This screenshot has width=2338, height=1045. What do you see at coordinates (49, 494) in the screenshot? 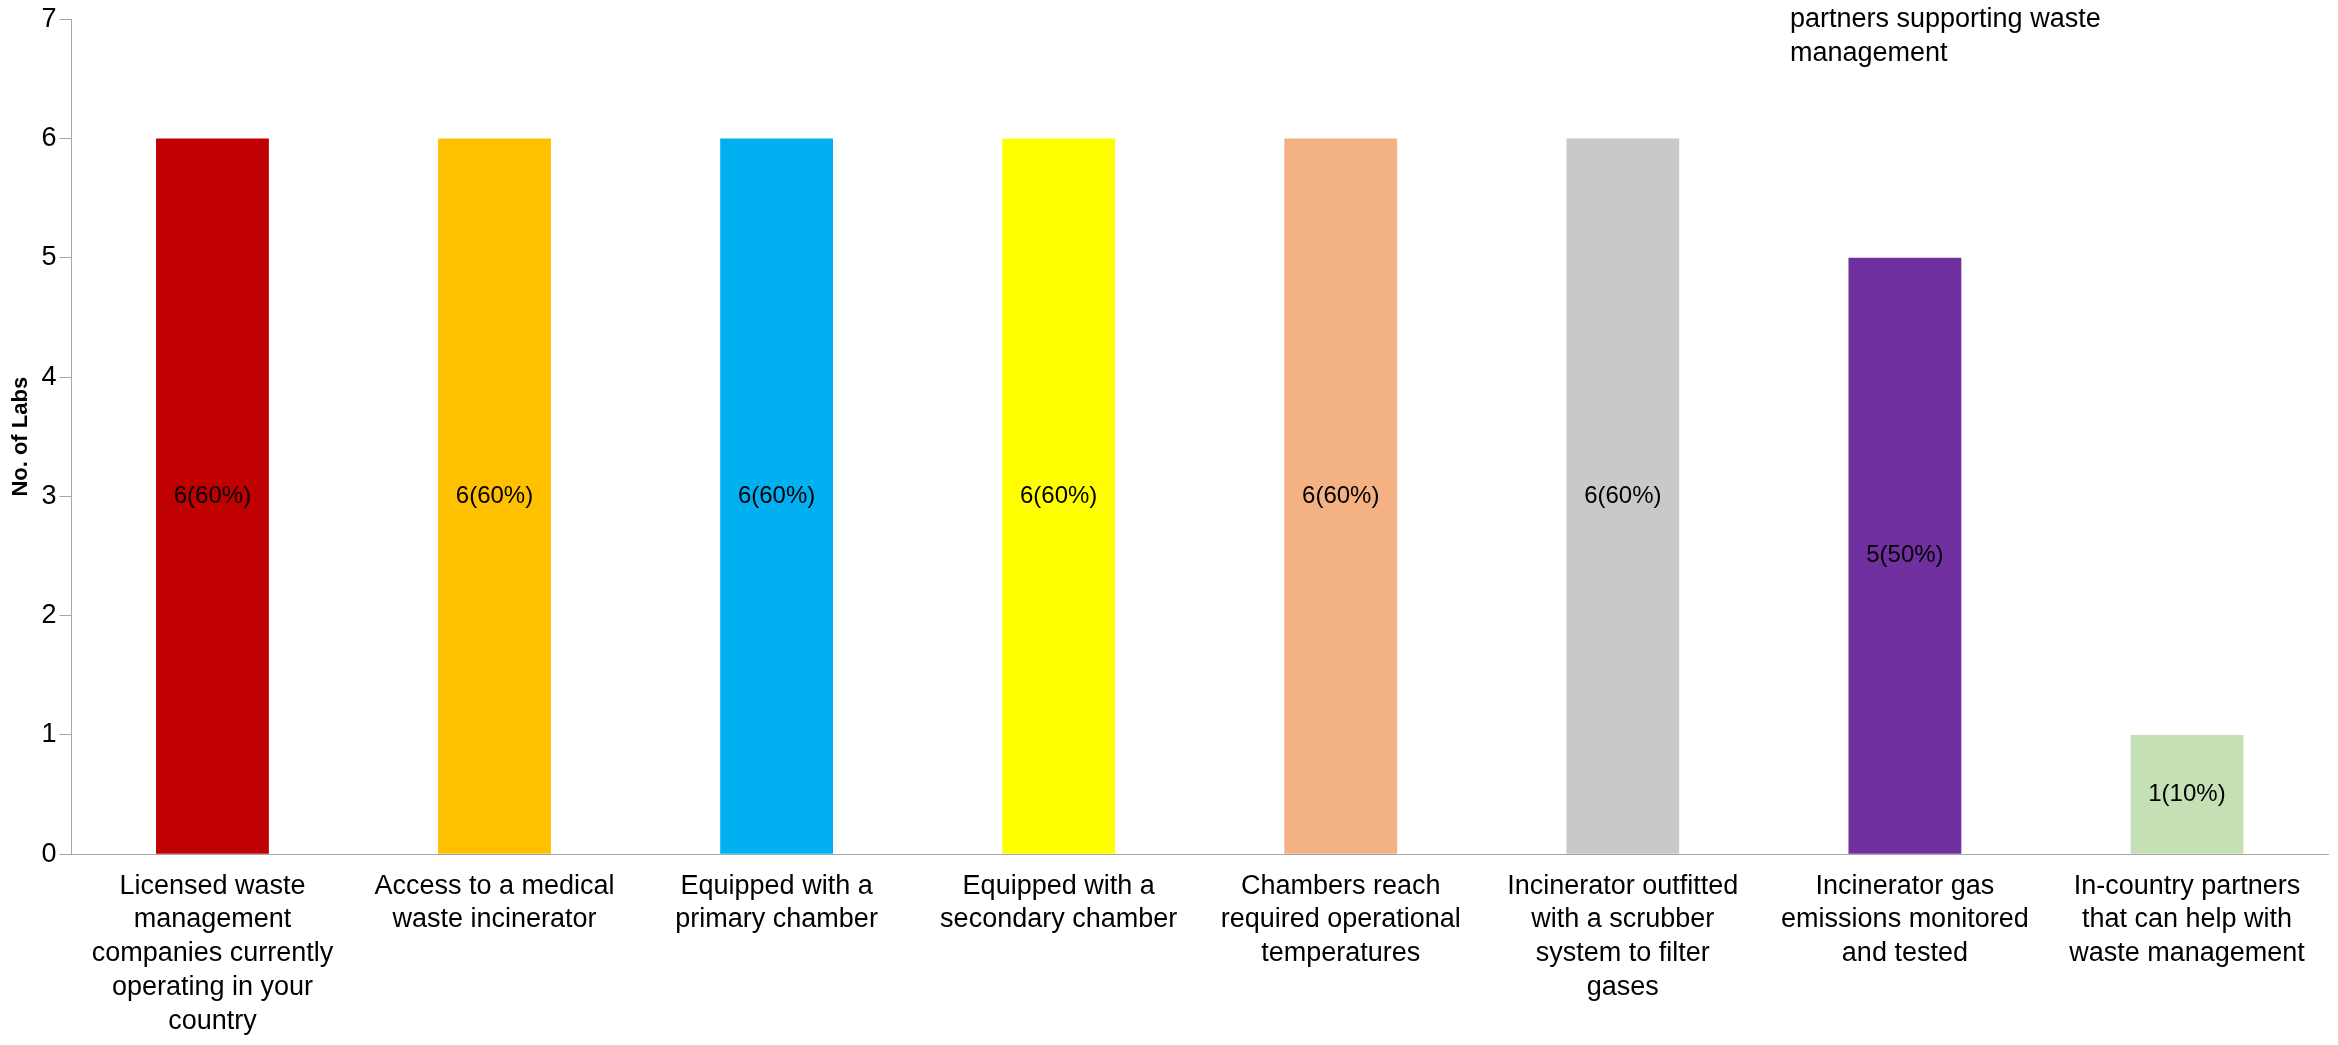
I see `y-tick-label: 3` at bounding box center [49, 494].